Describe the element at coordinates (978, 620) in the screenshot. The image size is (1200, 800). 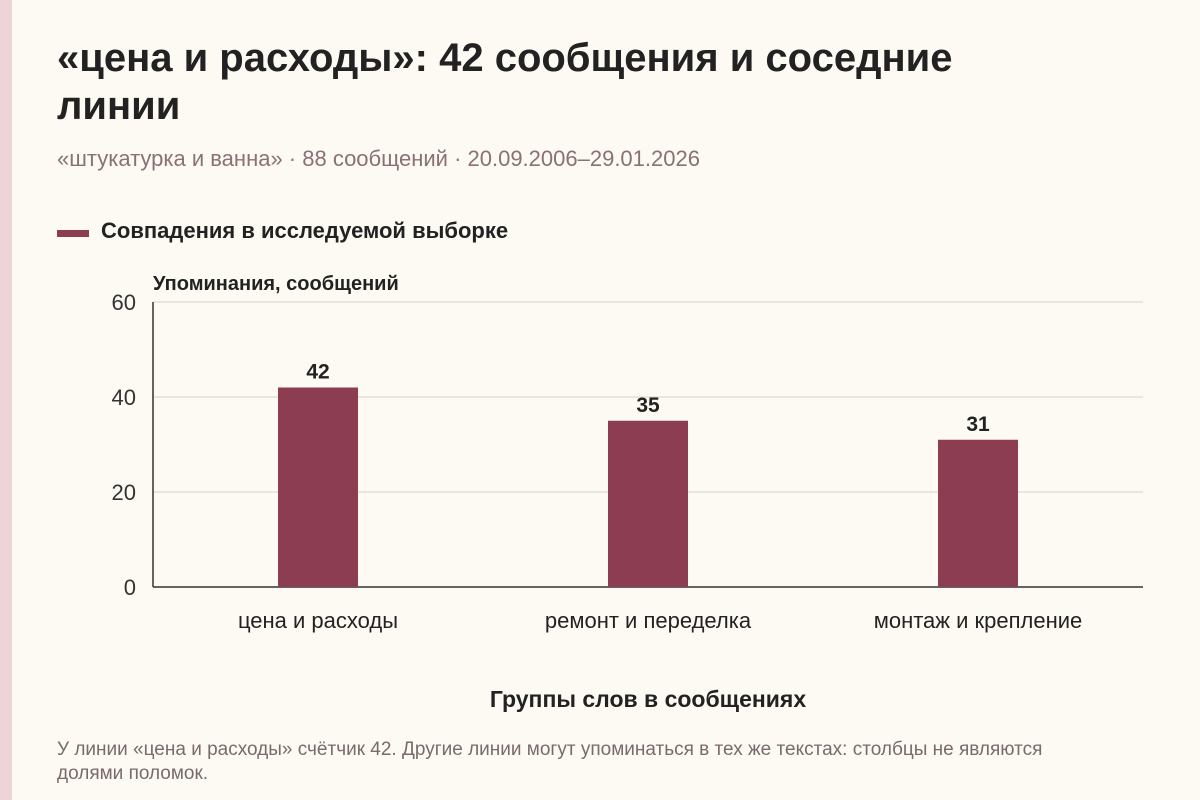
I see `x-tick-label: монтаж и крепление` at that location.